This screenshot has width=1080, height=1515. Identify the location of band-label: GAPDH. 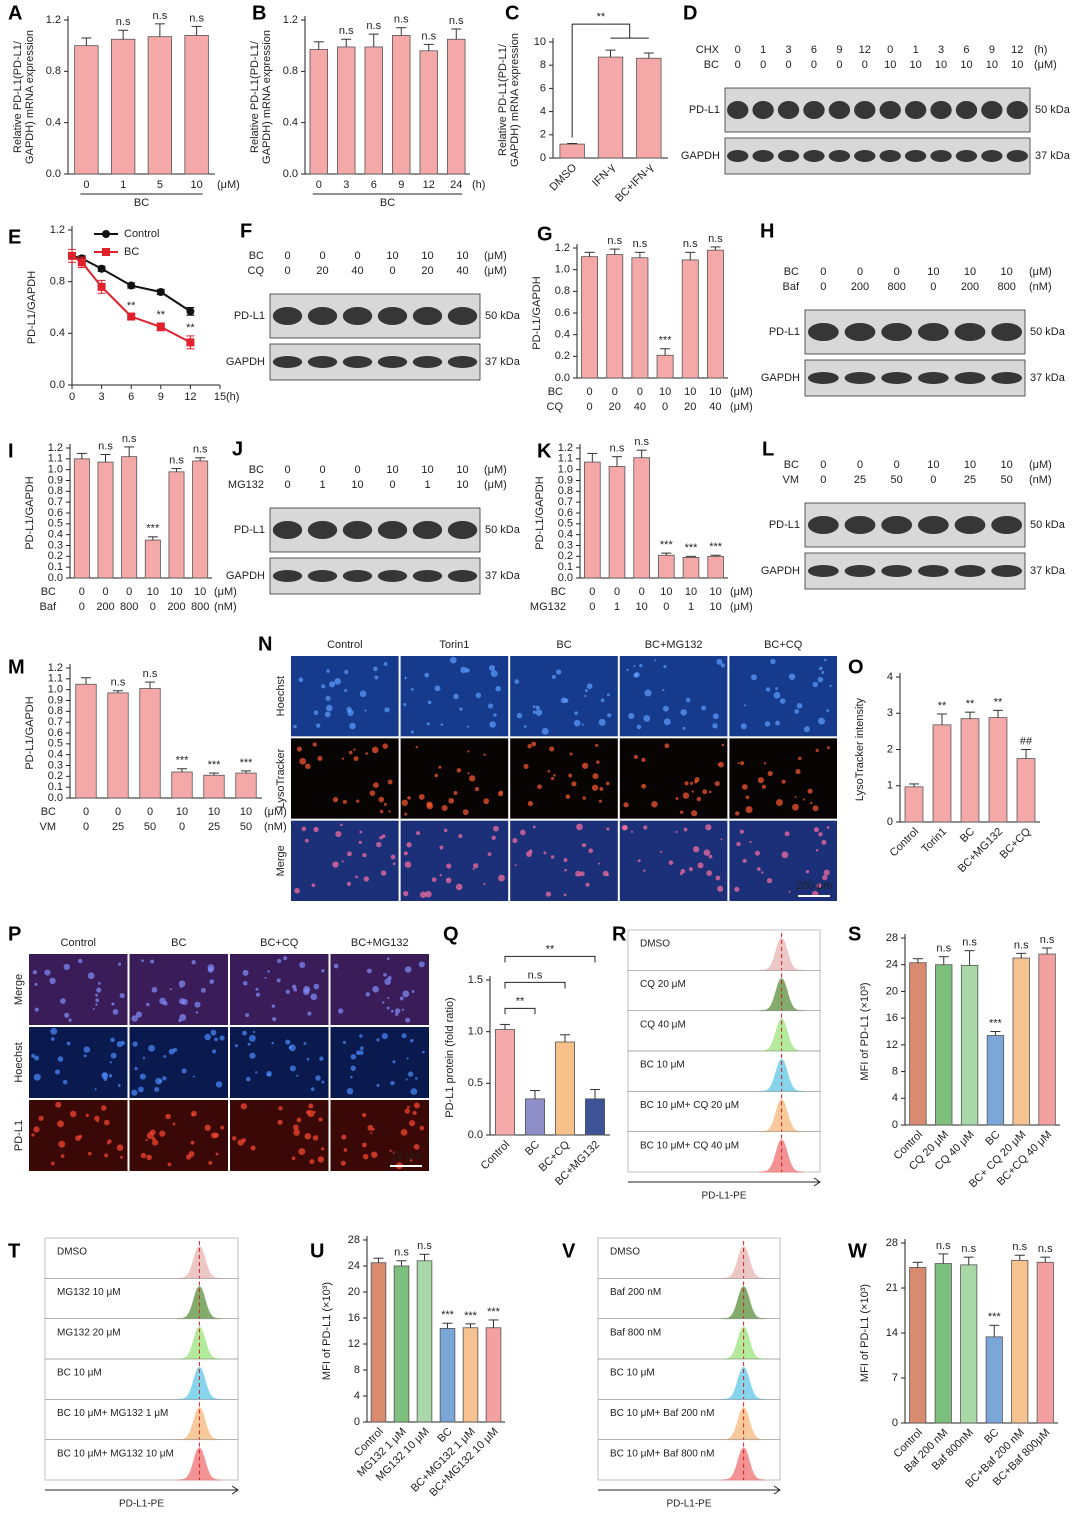
(245, 362).